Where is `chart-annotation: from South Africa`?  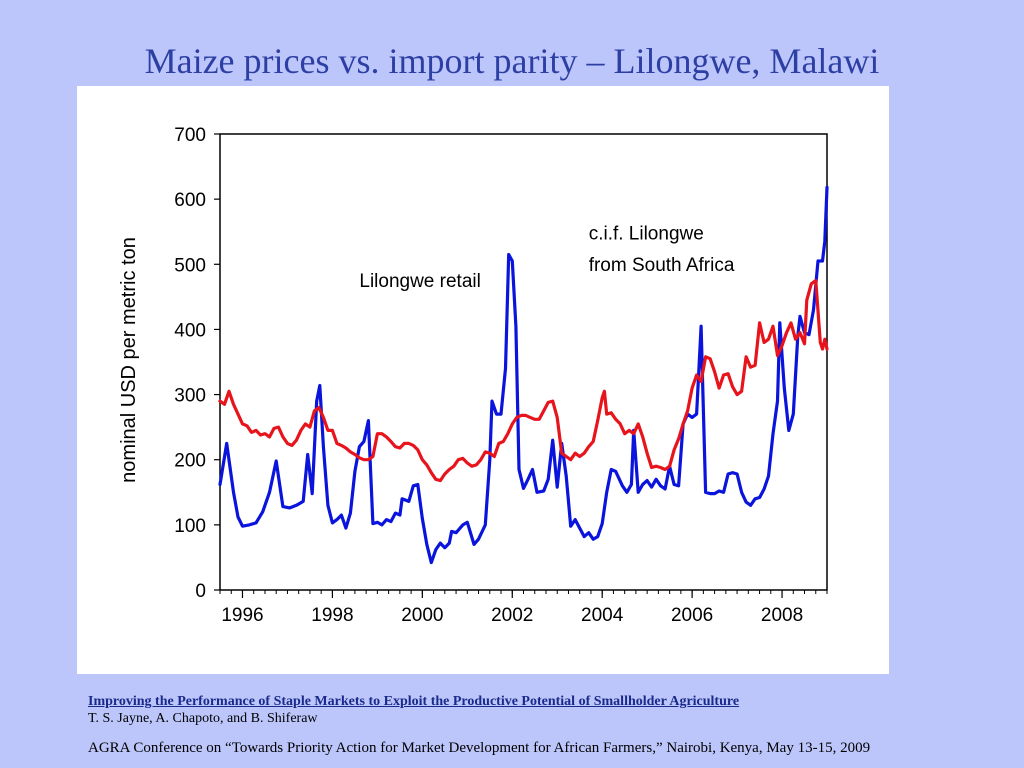 chart-annotation: from South Africa is located at coordinates (662, 265).